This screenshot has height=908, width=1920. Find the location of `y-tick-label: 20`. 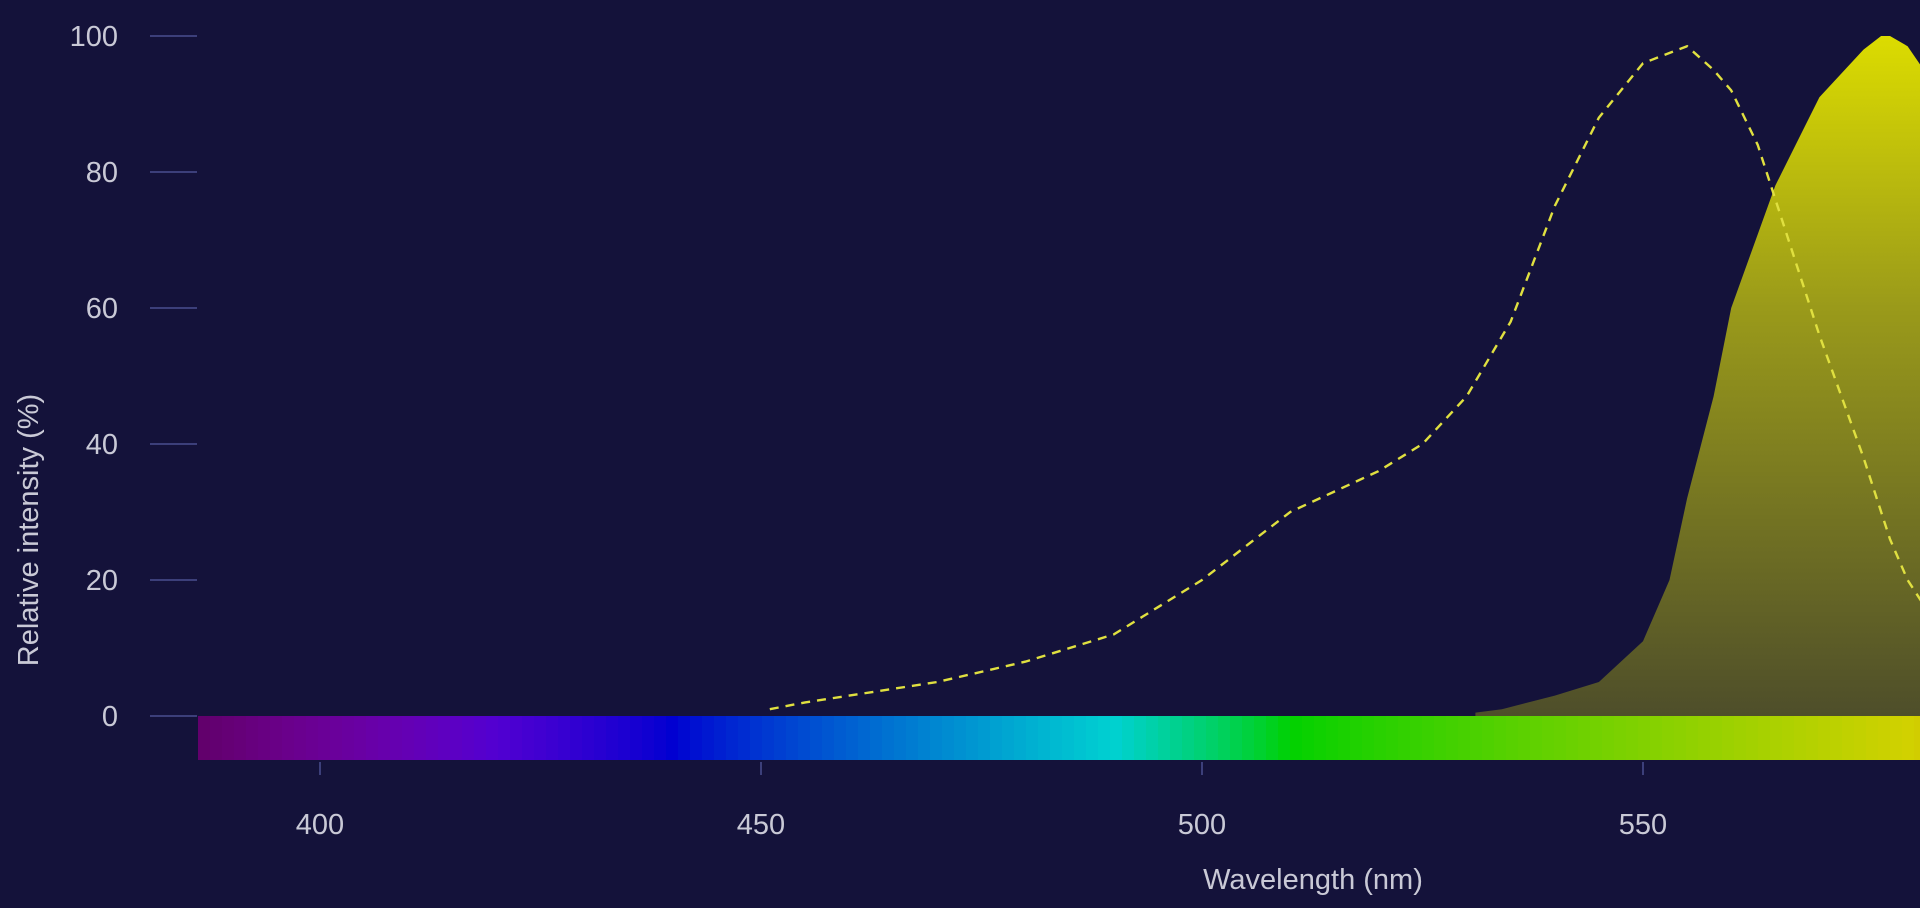

y-tick-label: 20 is located at coordinates (102, 581).